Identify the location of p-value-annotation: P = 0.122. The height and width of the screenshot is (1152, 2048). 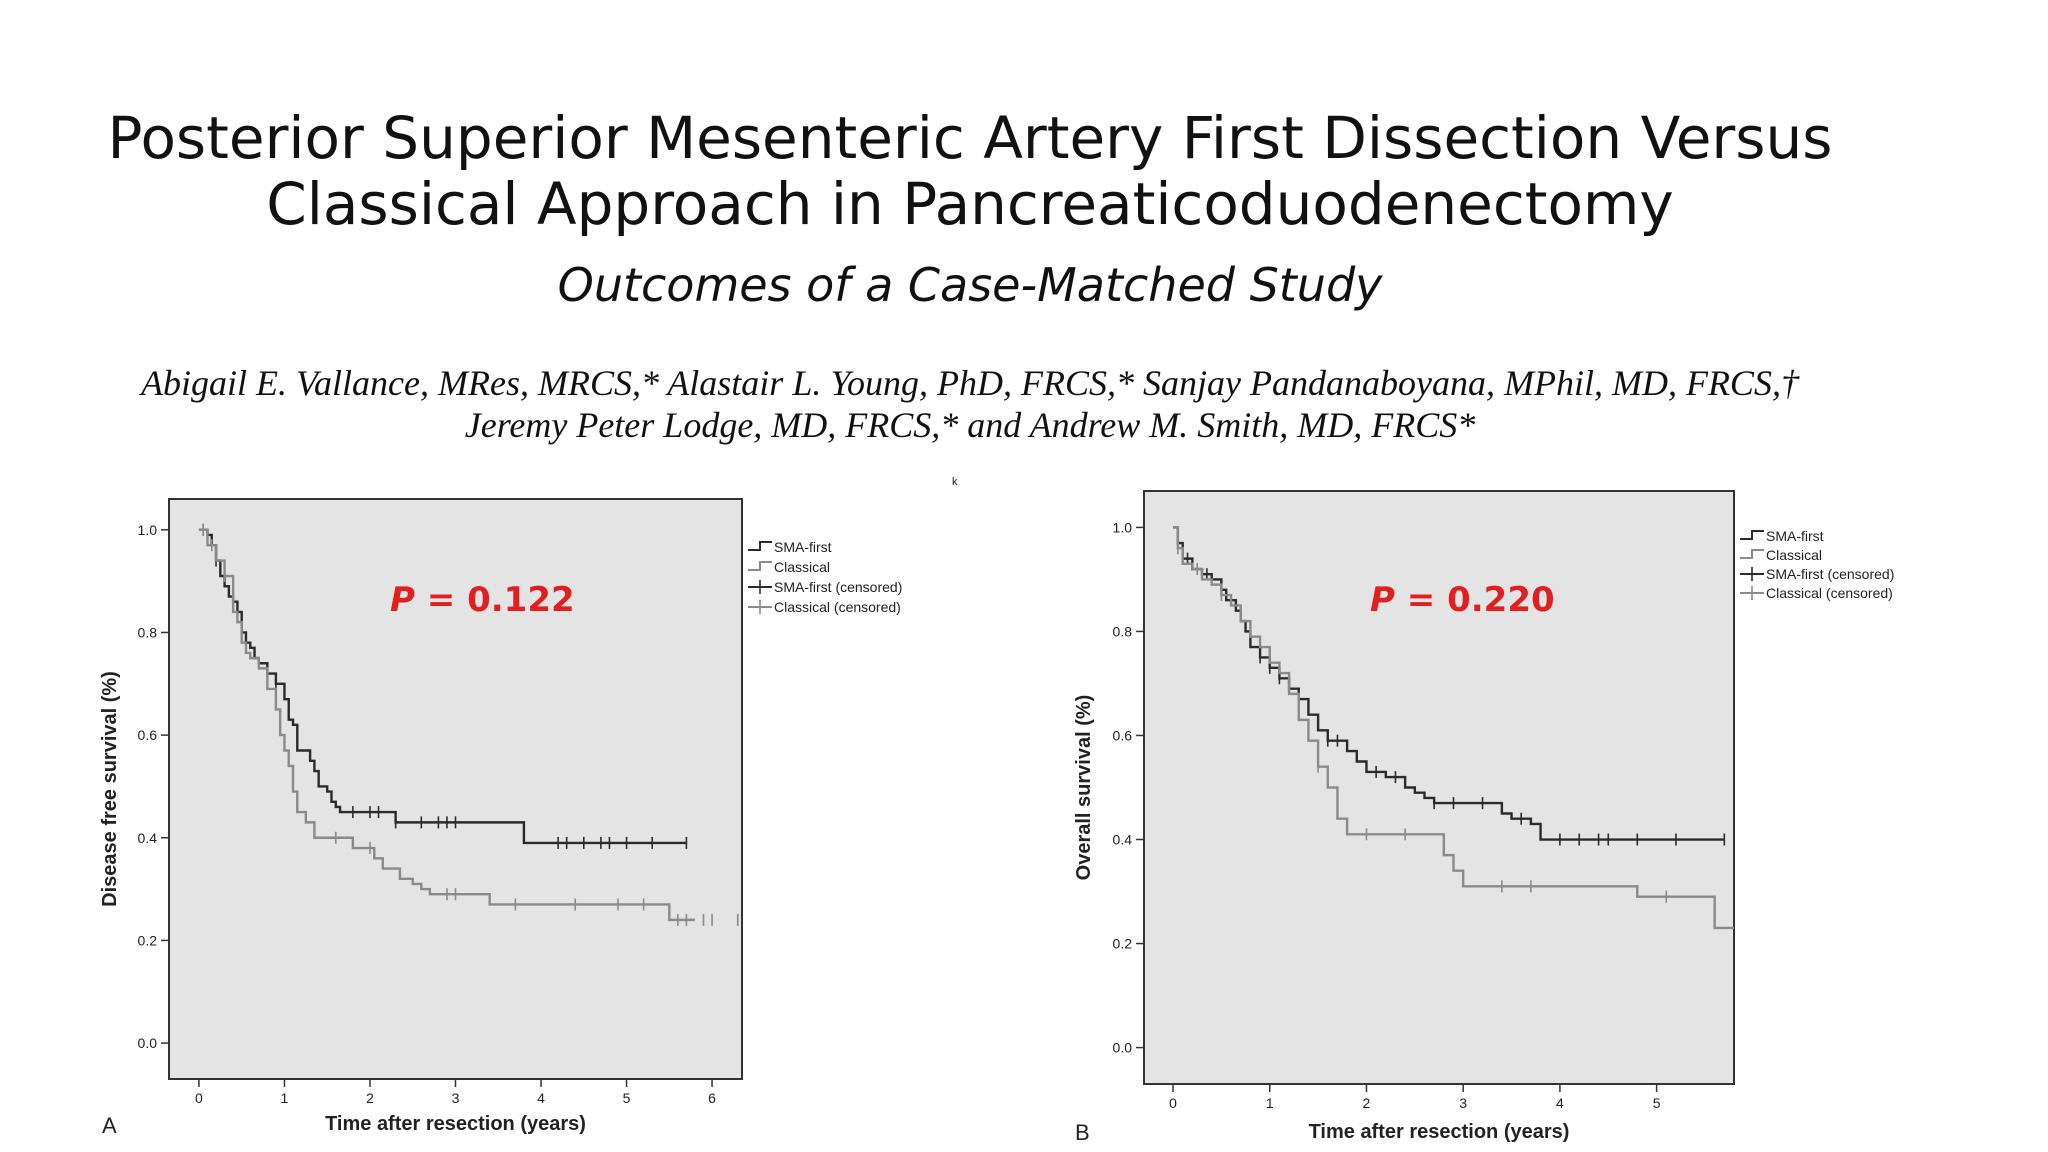
(482, 600).